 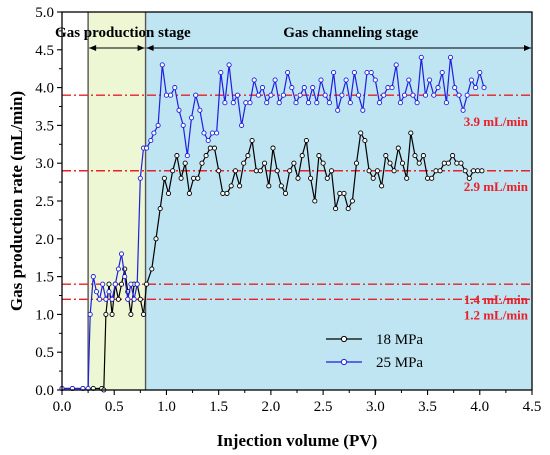 What do you see at coordinates (350, 33) in the screenshot?
I see `stage-label-gas-channeling-stage: Gas channeling stage` at bounding box center [350, 33].